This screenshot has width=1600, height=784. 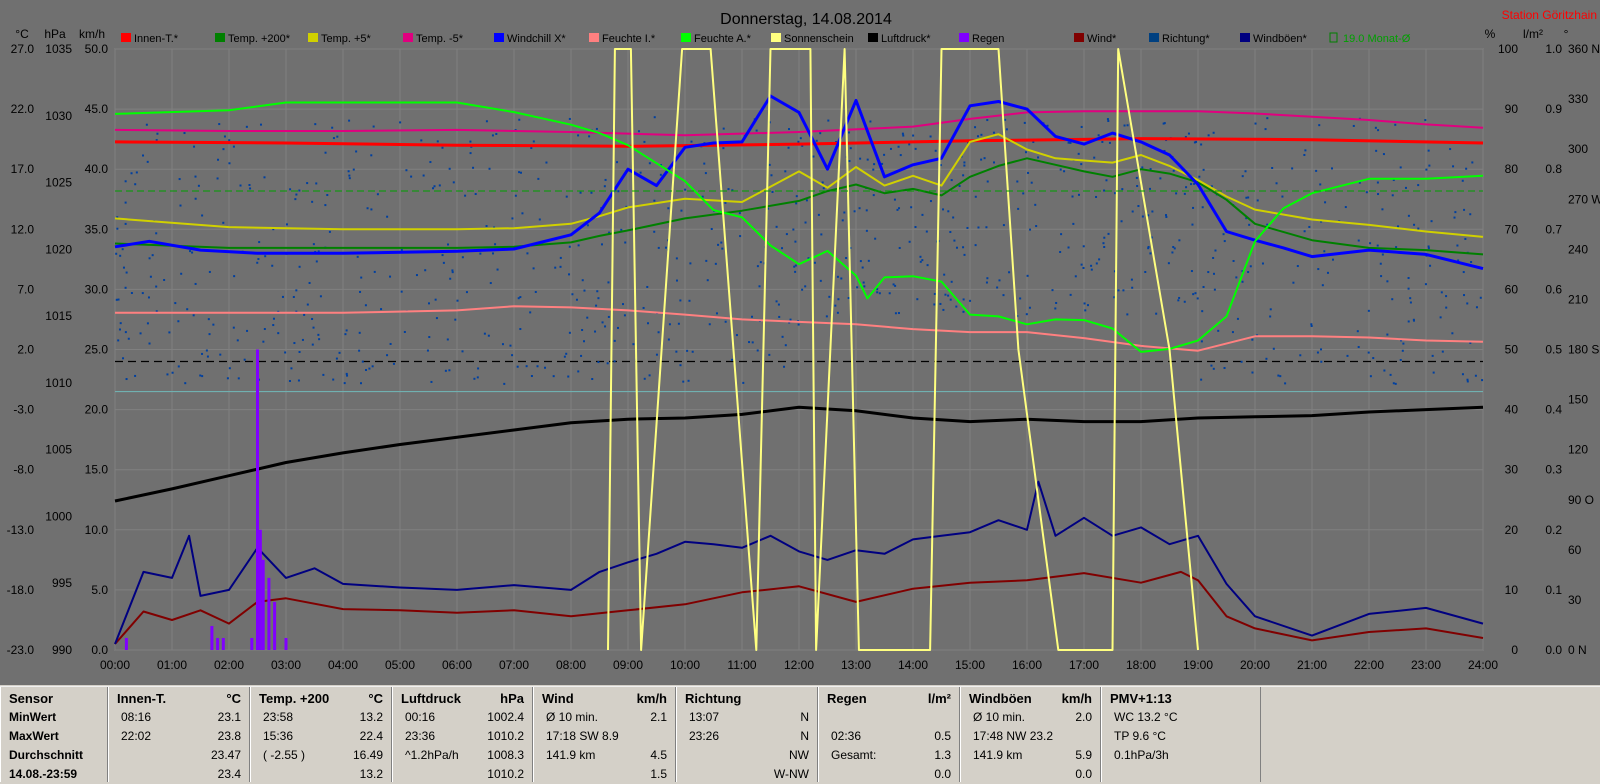 What do you see at coordinates (604, 774) in the screenshot?
I see `table-row: 1.5` at bounding box center [604, 774].